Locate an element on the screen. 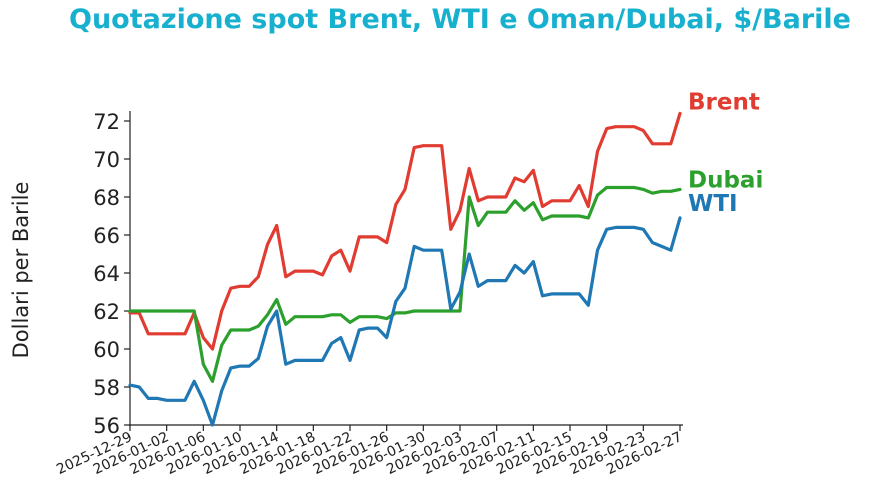 The image size is (877, 503). series-label-wti: WTI is located at coordinates (713, 204).